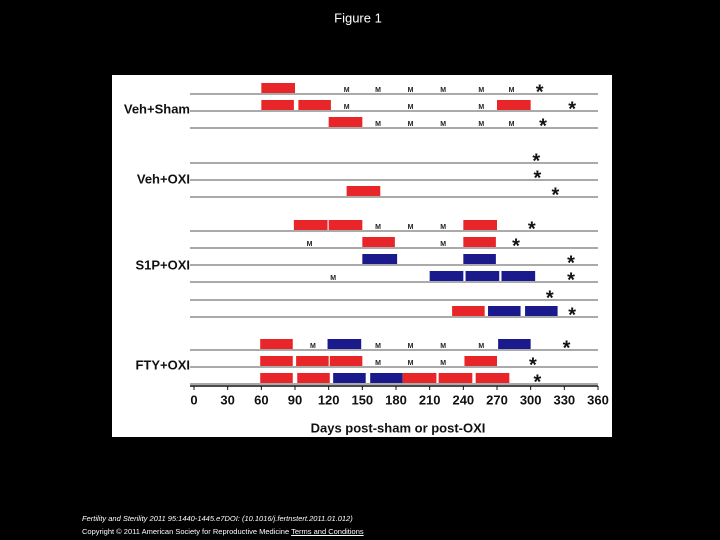 The height and width of the screenshot is (540, 720). What do you see at coordinates (163, 178) in the screenshot?
I see `group-label: Veh+OXI` at bounding box center [163, 178].